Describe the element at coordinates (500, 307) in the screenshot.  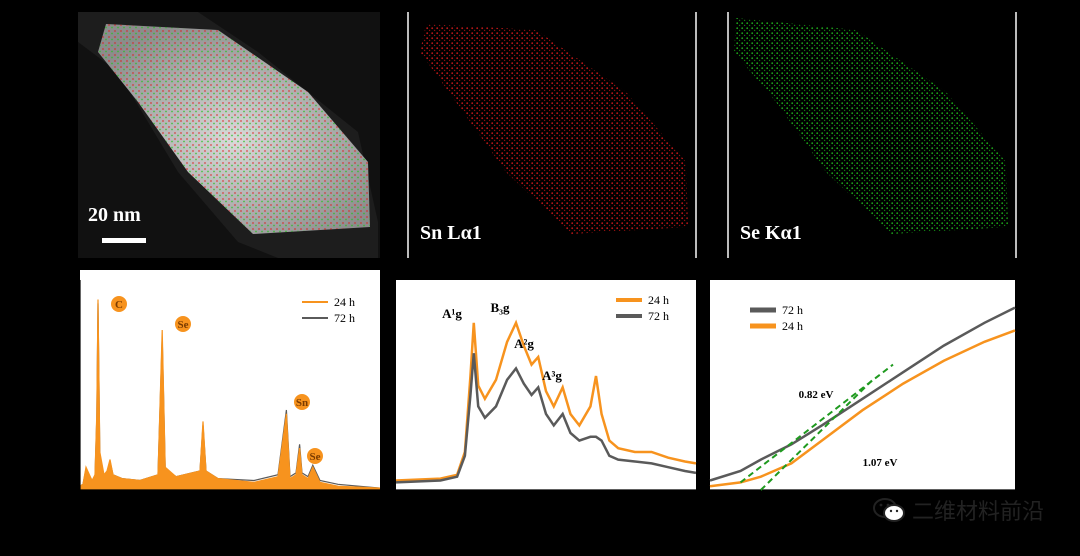
I see `annotation: B₃g` at that location.